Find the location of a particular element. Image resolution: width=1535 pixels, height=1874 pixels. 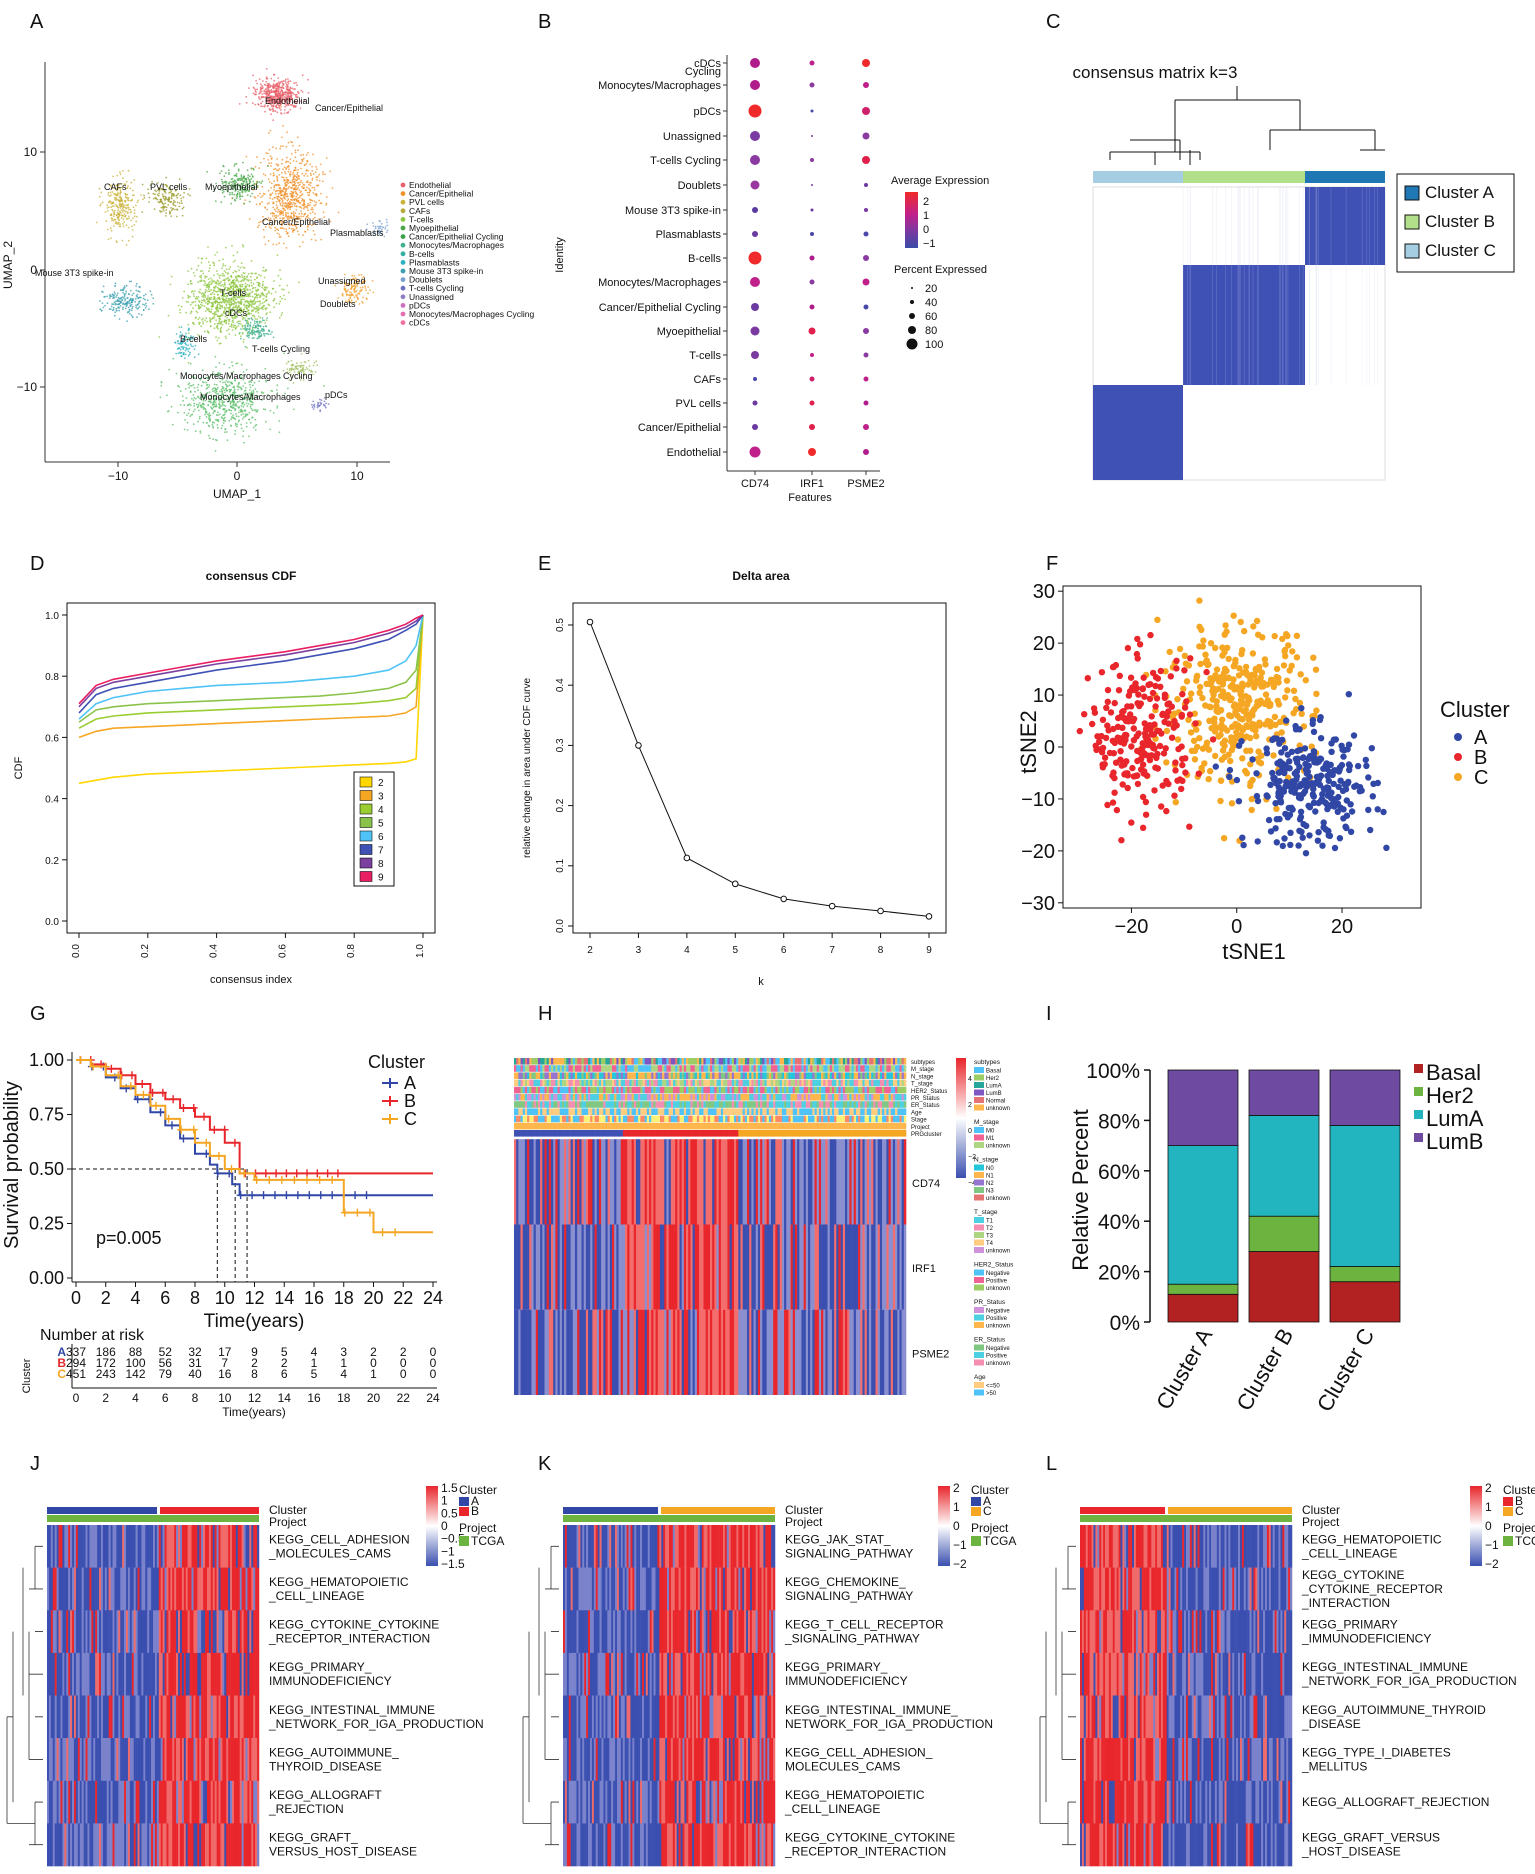

cluster-label: Monocytes/Macrophages is located at coordinates (250, 397).